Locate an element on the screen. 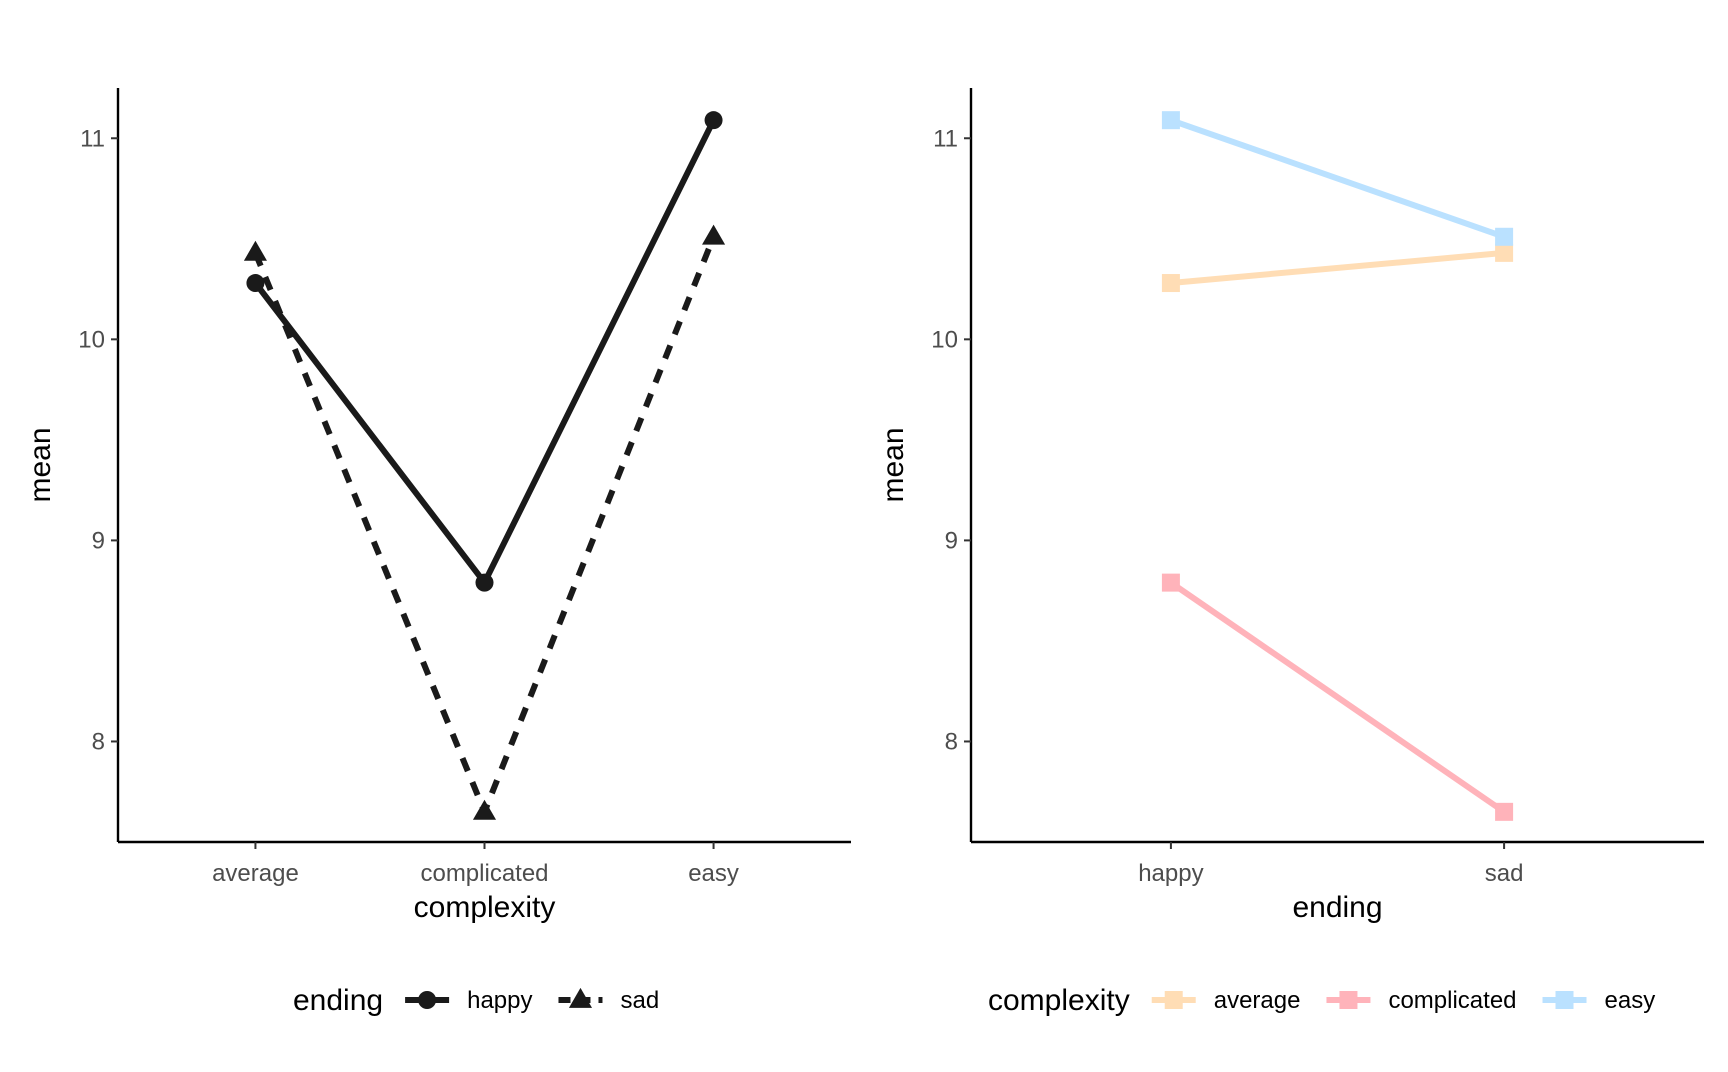  legend: complexity average complicated easy is located at coordinates (1321, 1000).